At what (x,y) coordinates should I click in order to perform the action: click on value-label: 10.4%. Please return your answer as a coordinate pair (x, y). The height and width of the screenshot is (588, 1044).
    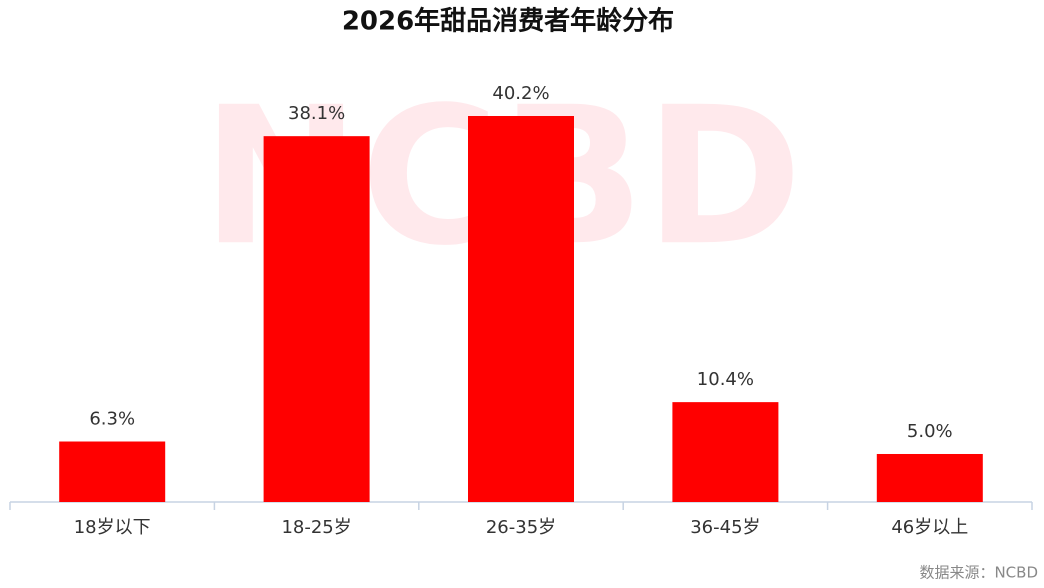
    Looking at the image, I should click on (725, 379).